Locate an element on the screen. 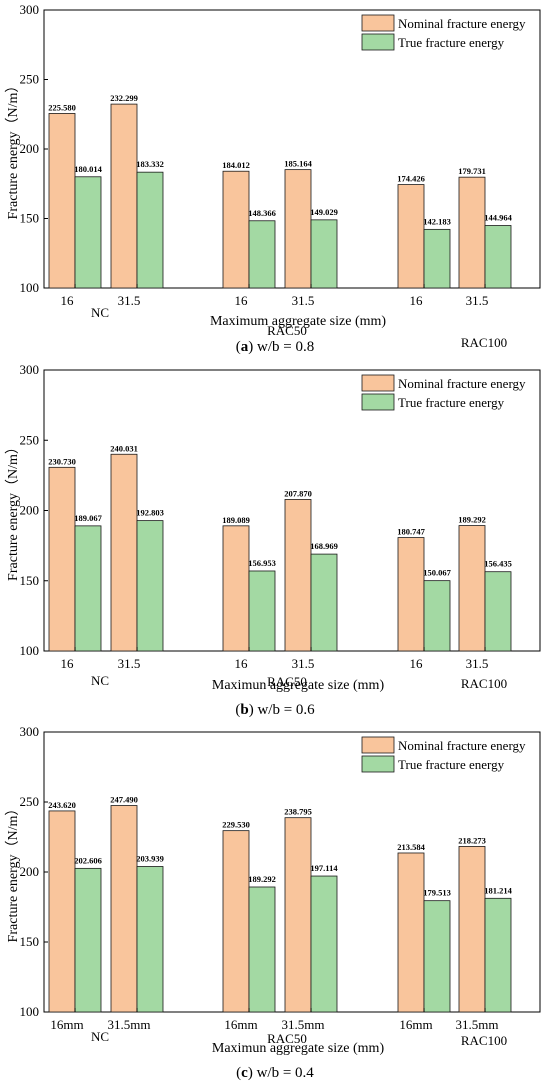 This screenshot has height=1086, width=550. data-label-nominal: 189.089 is located at coordinates (236, 520).